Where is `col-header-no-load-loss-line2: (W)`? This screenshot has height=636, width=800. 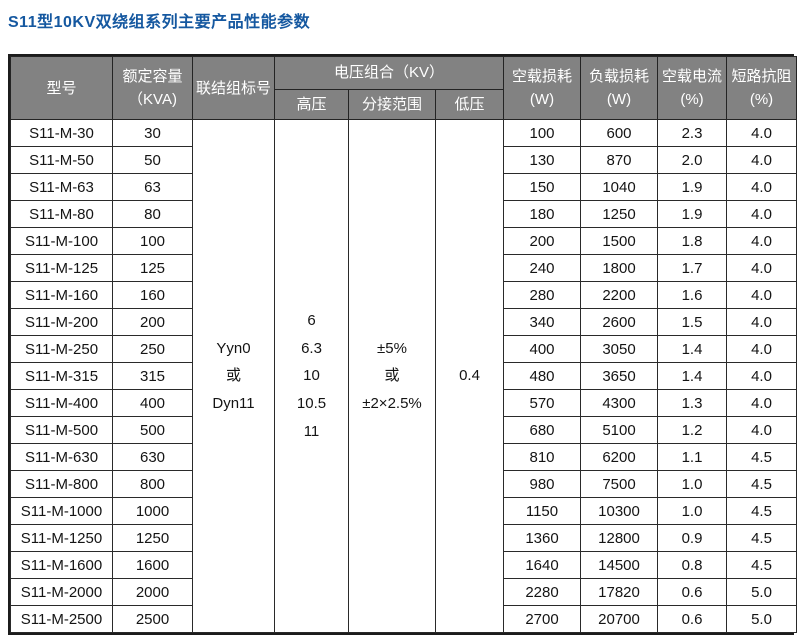 col-header-no-load-loss-line2: (W) is located at coordinates (542, 100).